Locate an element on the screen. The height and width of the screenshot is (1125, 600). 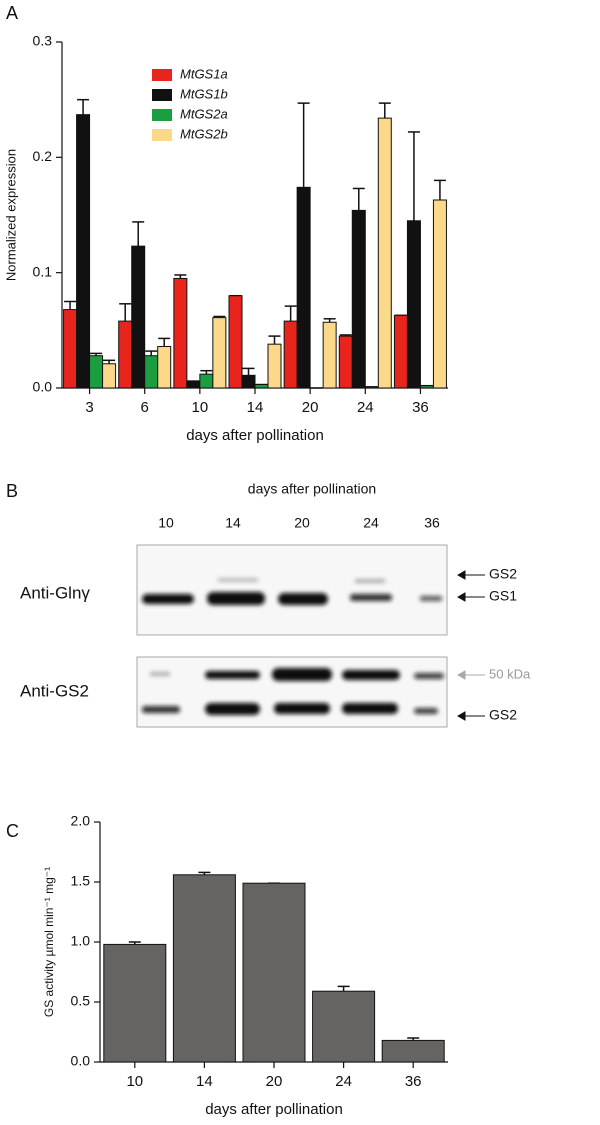
x-tick-label: 6 is located at coordinates (145, 407).